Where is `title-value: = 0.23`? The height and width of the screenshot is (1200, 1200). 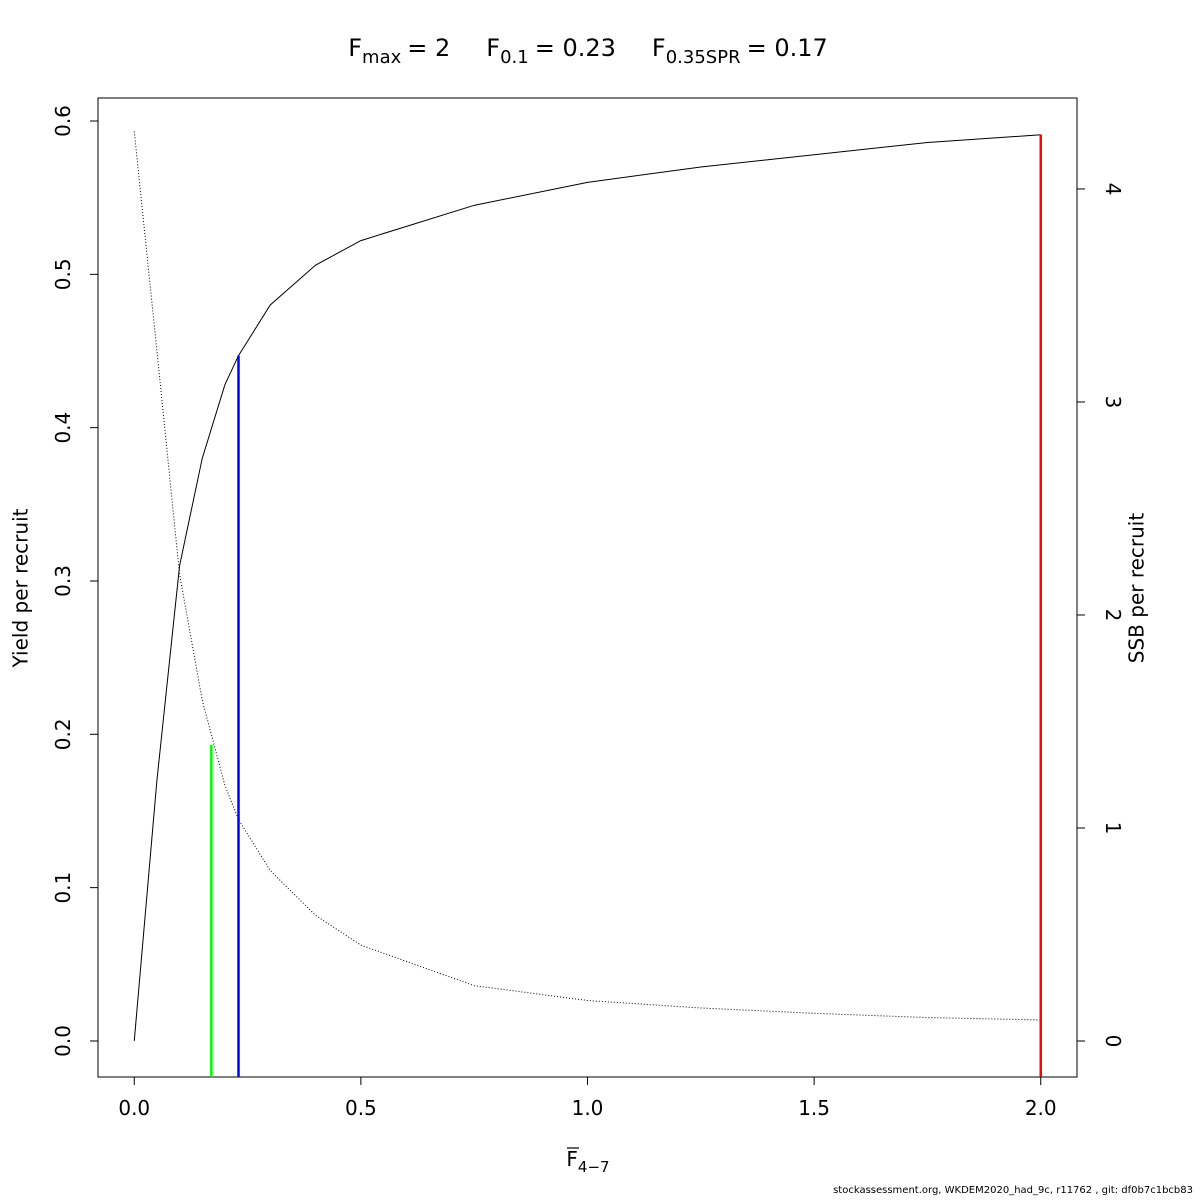
title-value: = 0.23 is located at coordinates (575, 48).